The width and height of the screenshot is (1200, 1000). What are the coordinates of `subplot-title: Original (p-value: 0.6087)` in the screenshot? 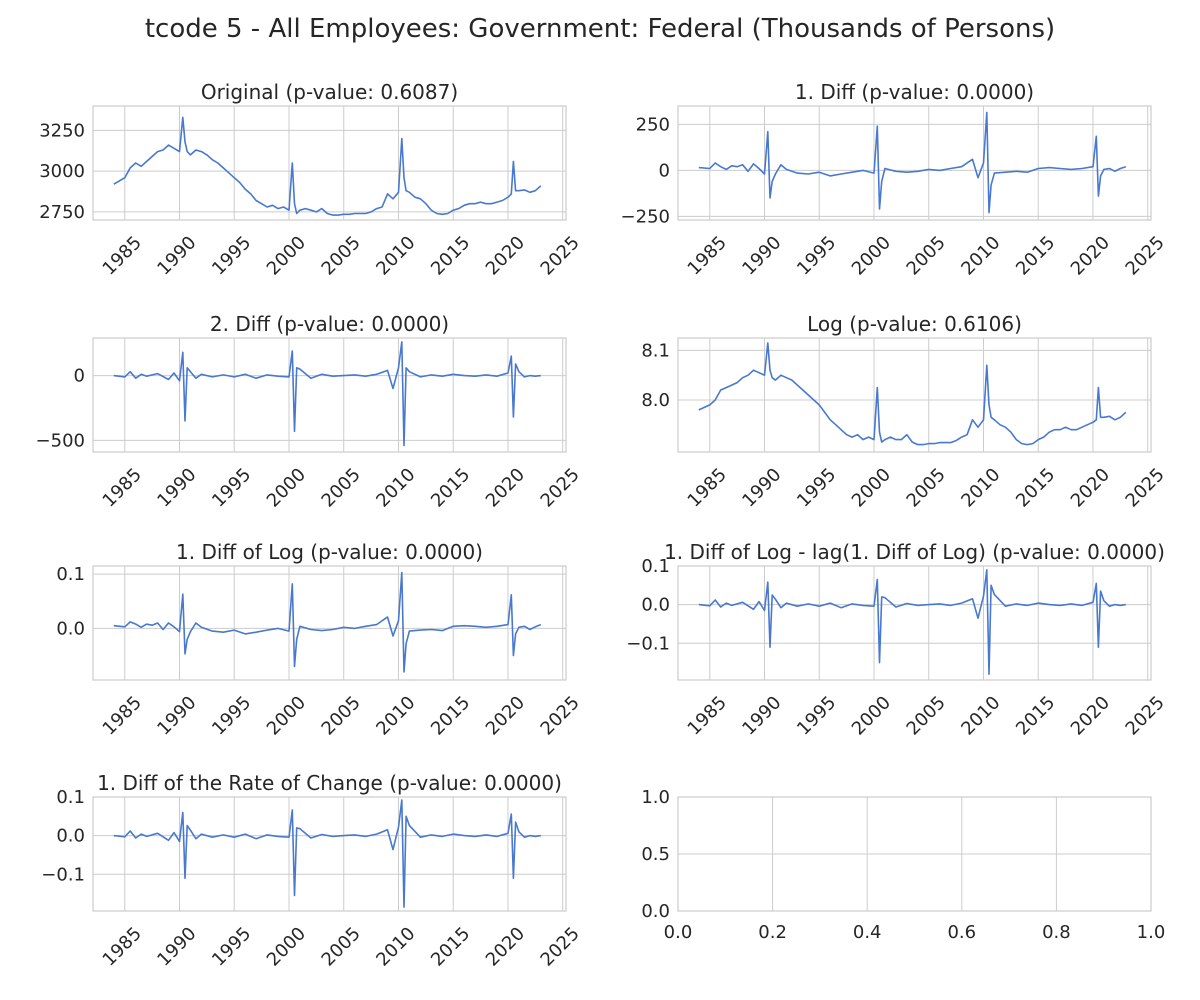 It's located at (329, 92).